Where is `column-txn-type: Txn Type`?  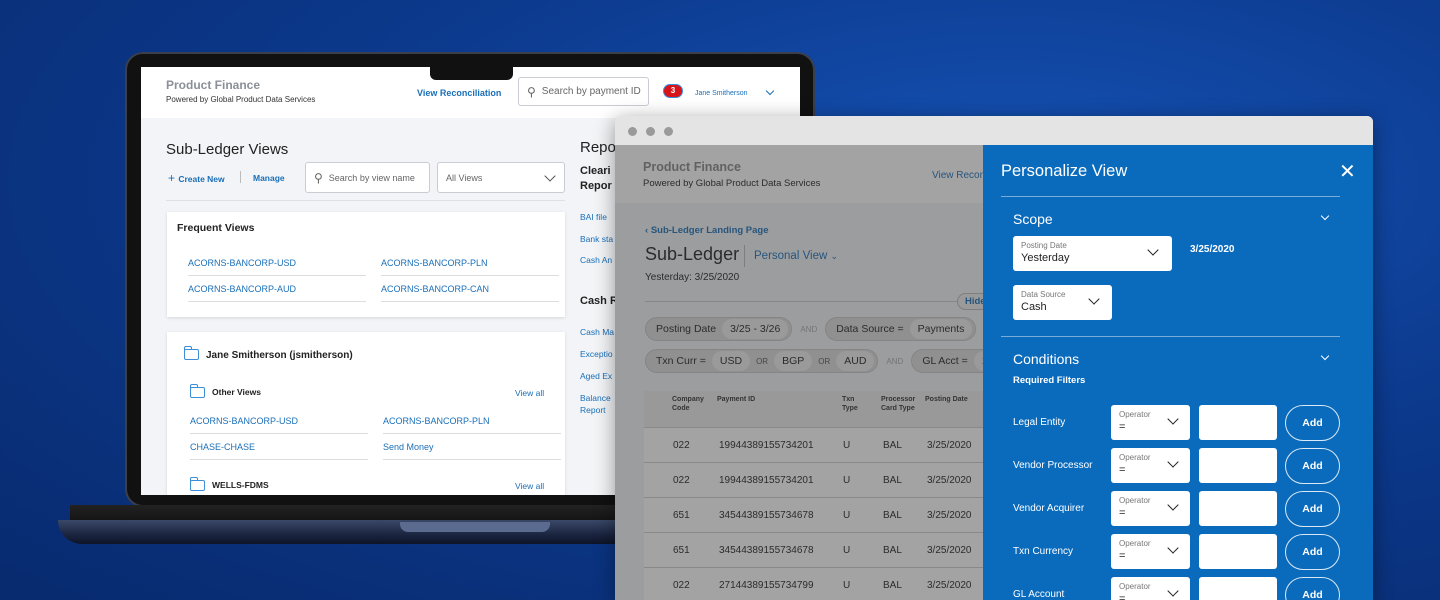
column-txn-type: Txn Type is located at coordinates (850, 404).